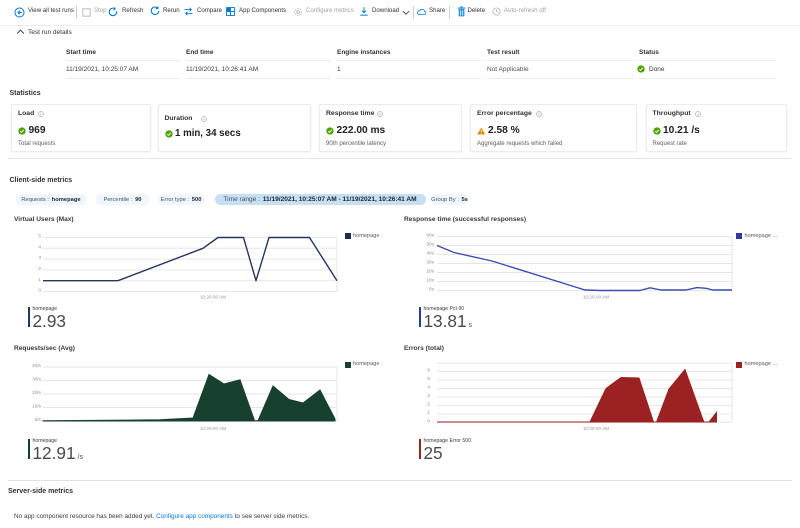 This screenshot has width=800, height=528. I want to click on svg-text: 30/s, so click(37, 379).